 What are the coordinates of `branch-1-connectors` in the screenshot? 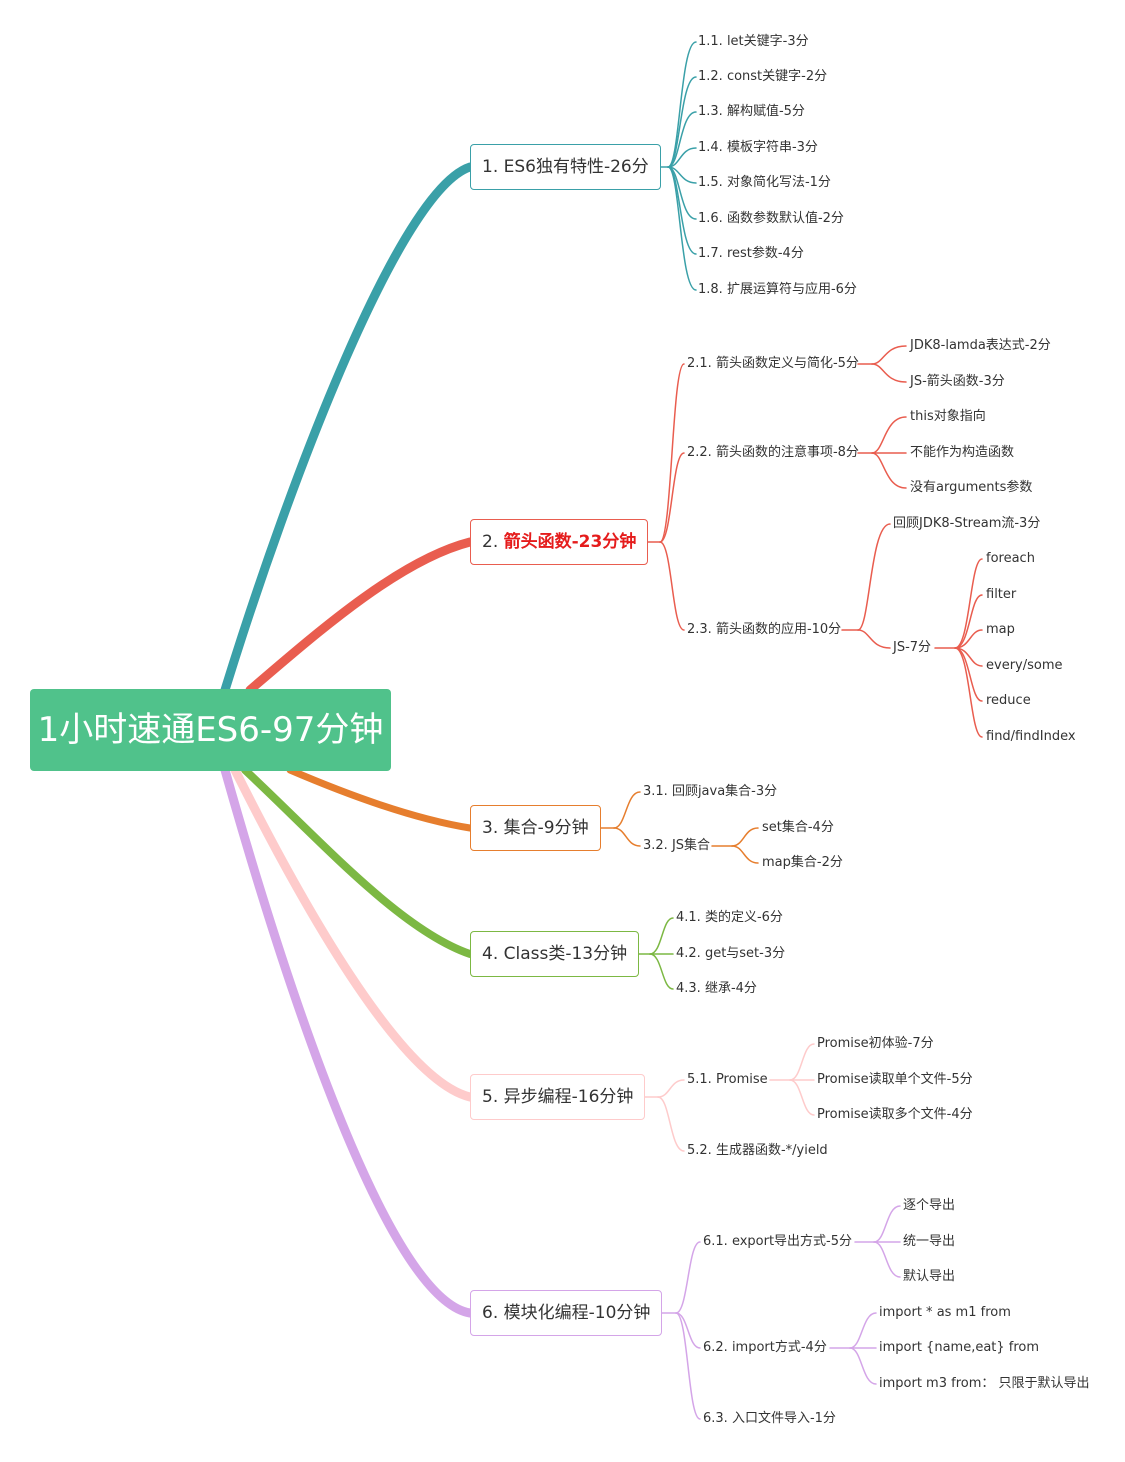 It's located at (675, 166).